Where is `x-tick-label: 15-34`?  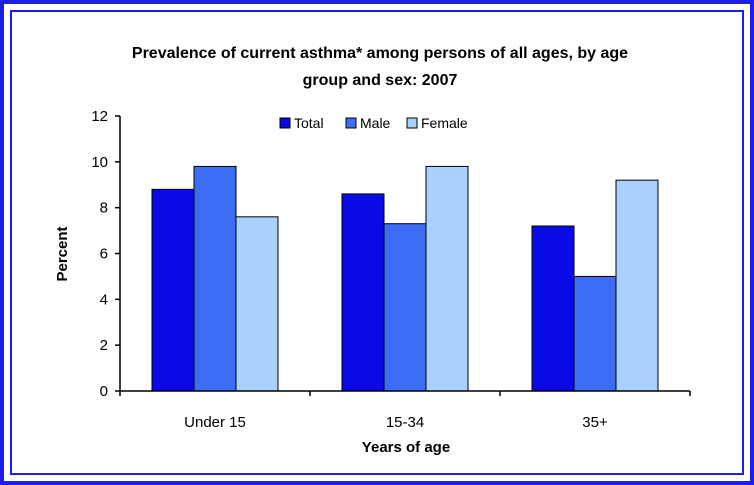 x-tick-label: 15-34 is located at coordinates (405, 422).